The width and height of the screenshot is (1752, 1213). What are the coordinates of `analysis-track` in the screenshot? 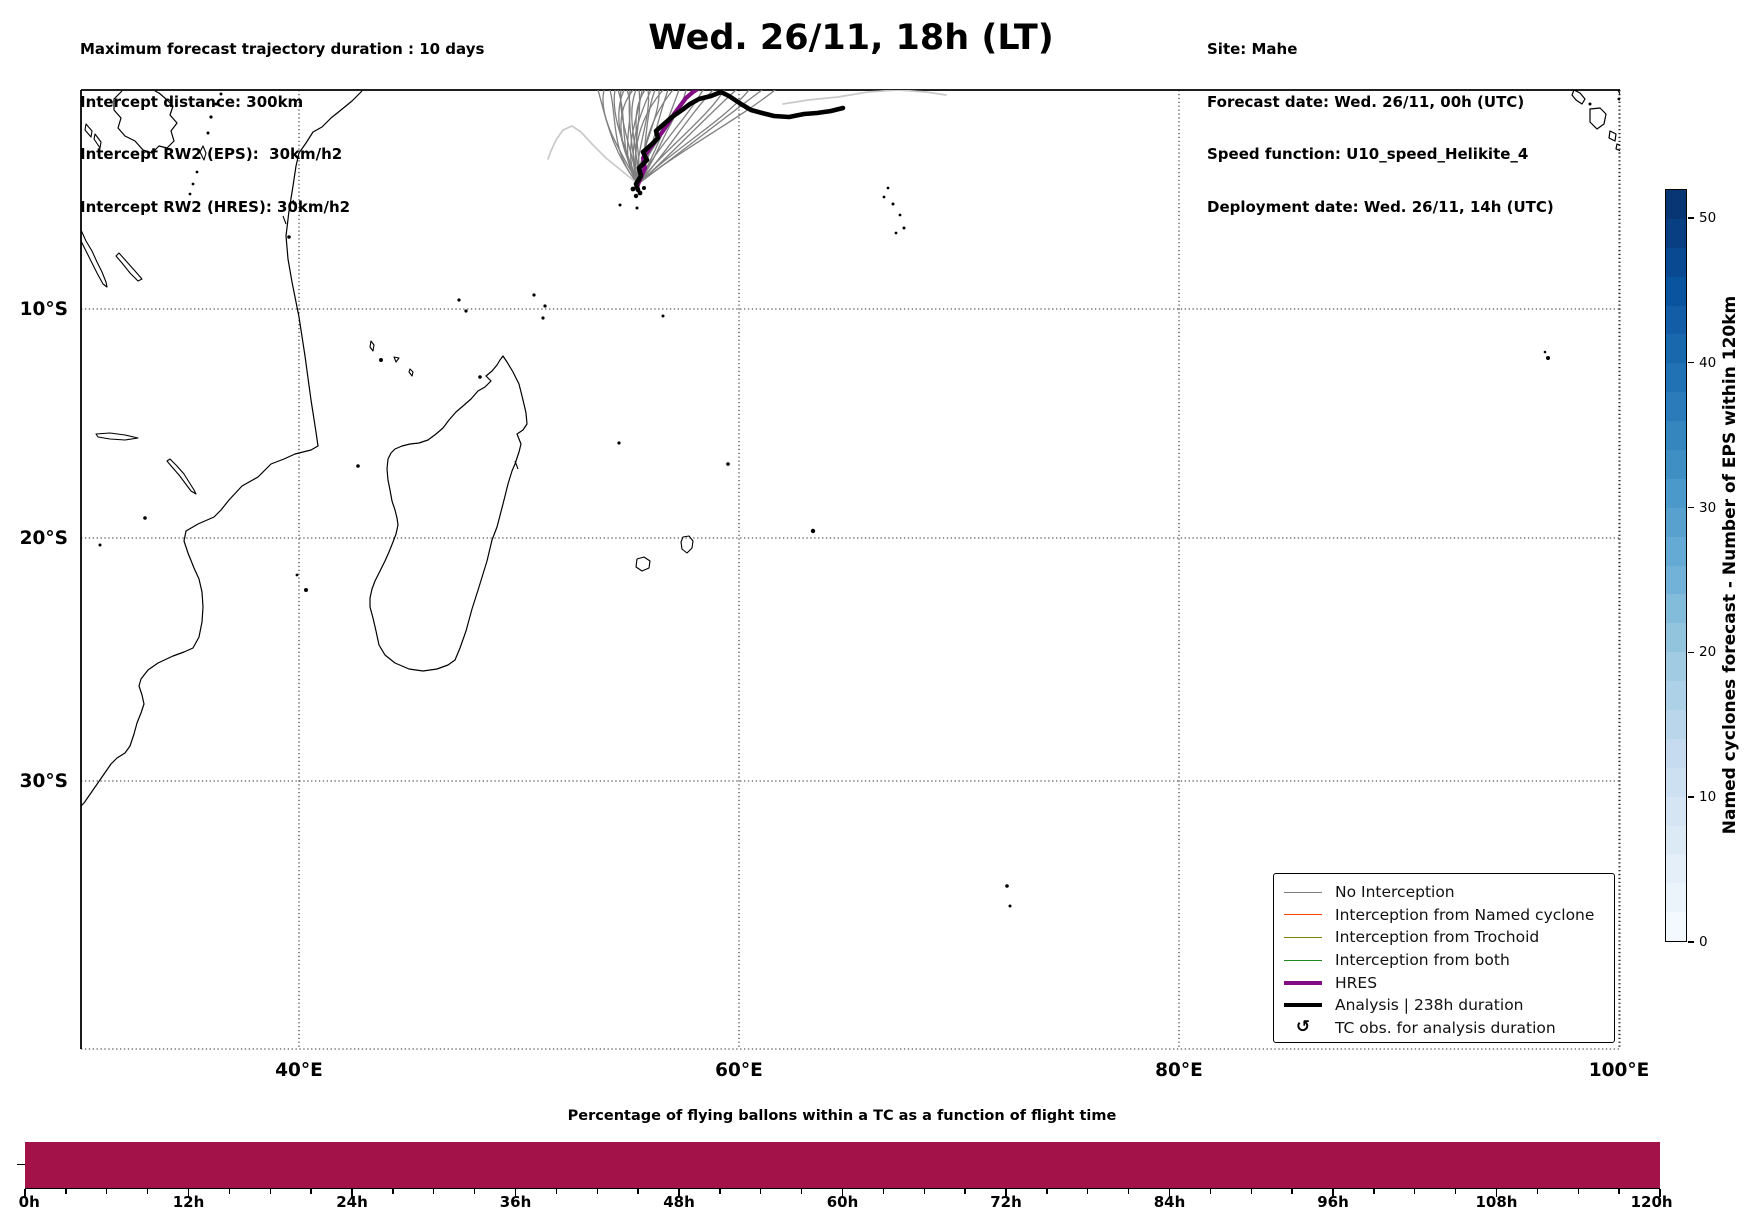 It's located at (739, 141).